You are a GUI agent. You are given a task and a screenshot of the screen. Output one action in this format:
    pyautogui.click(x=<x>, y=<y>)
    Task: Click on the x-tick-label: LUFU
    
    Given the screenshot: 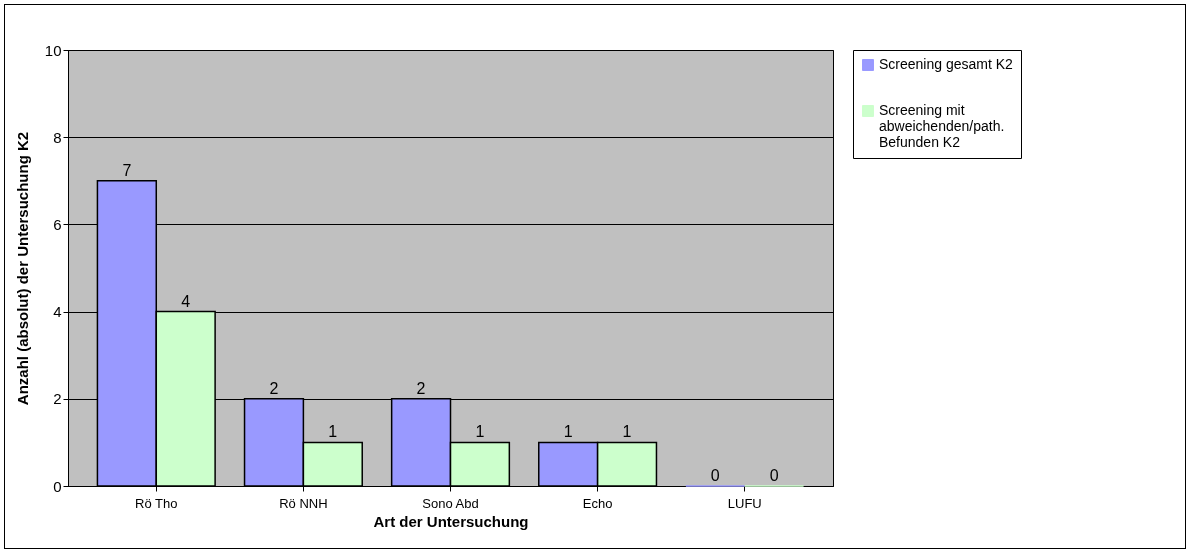 What is the action you would take?
    pyautogui.click(x=744, y=503)
    